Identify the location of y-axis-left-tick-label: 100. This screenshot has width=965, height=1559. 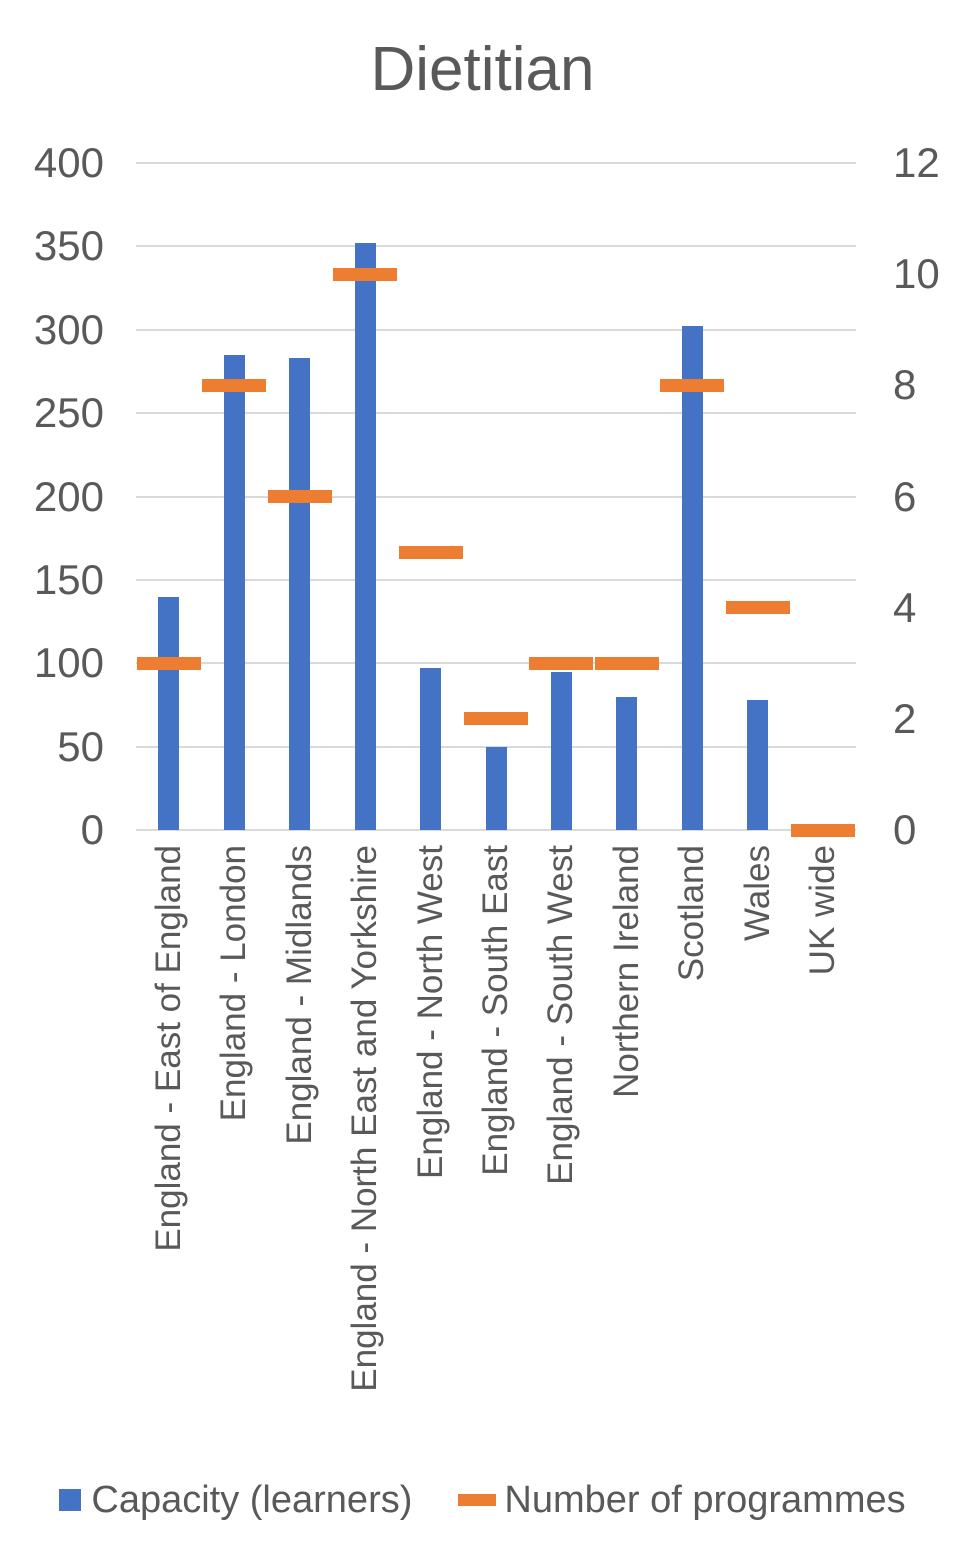
(68, 663).